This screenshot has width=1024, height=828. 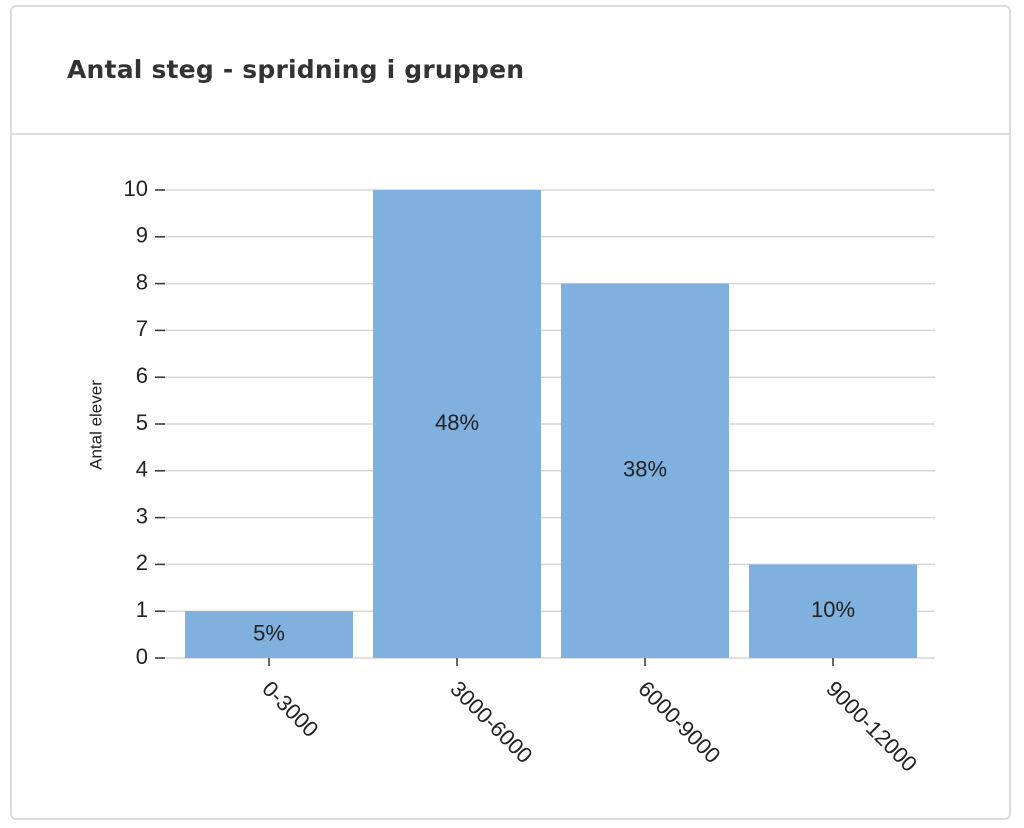 What do you see at coordinates (142, 515) in the screenshot?
I see `y-tick-label: 3` at bounding box center [142, 515].